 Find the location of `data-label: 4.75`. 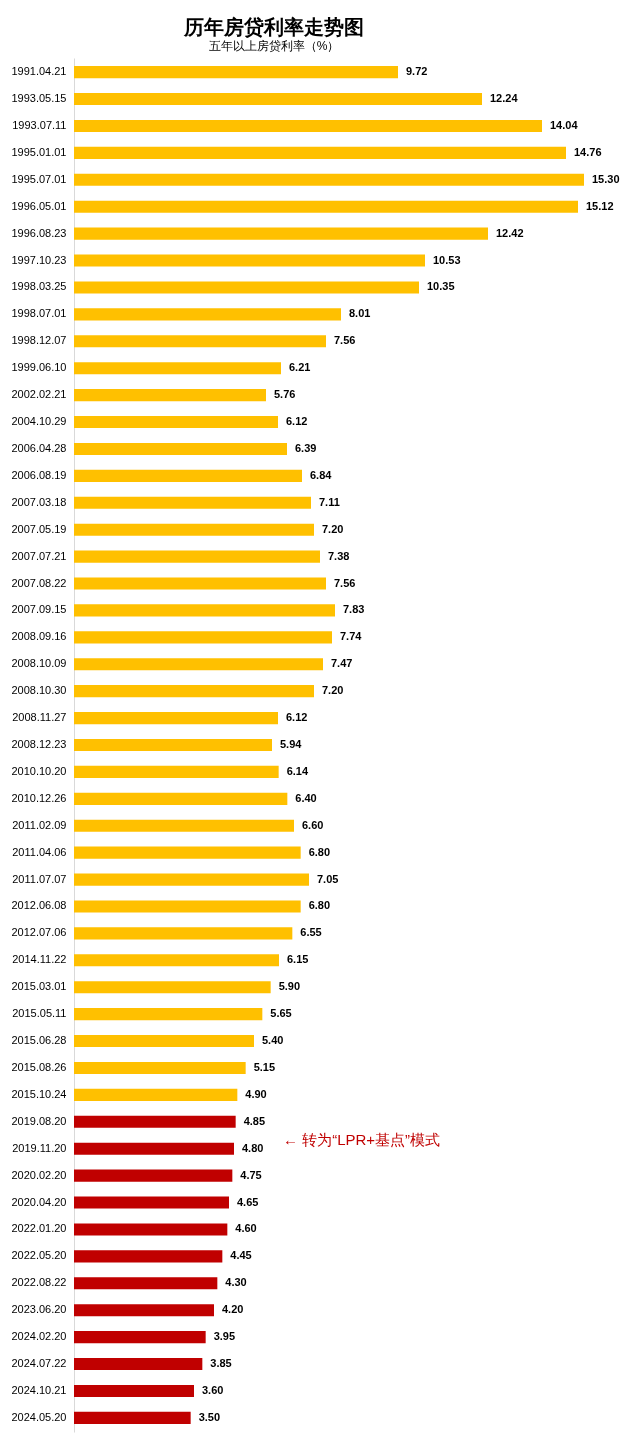

data-label: 4.75 is located at coordinates (251, 1174).